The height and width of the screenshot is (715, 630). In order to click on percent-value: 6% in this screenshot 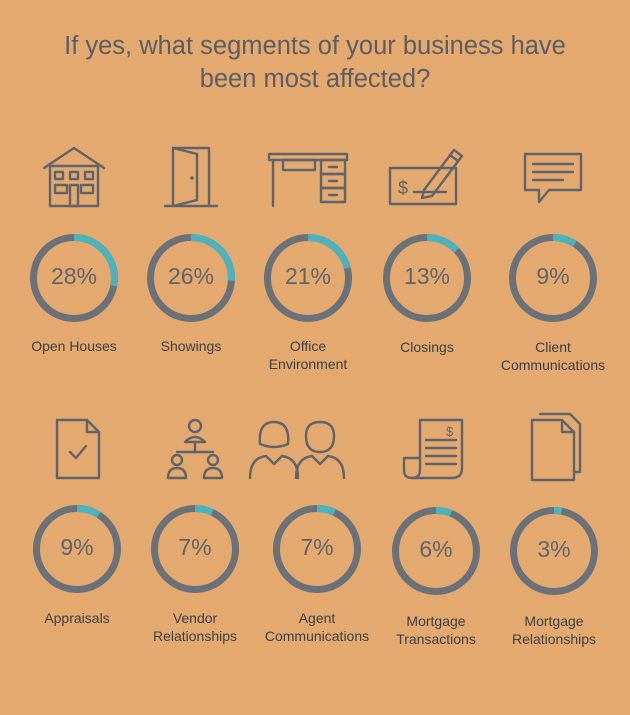, I will do `click(436, 549)`.